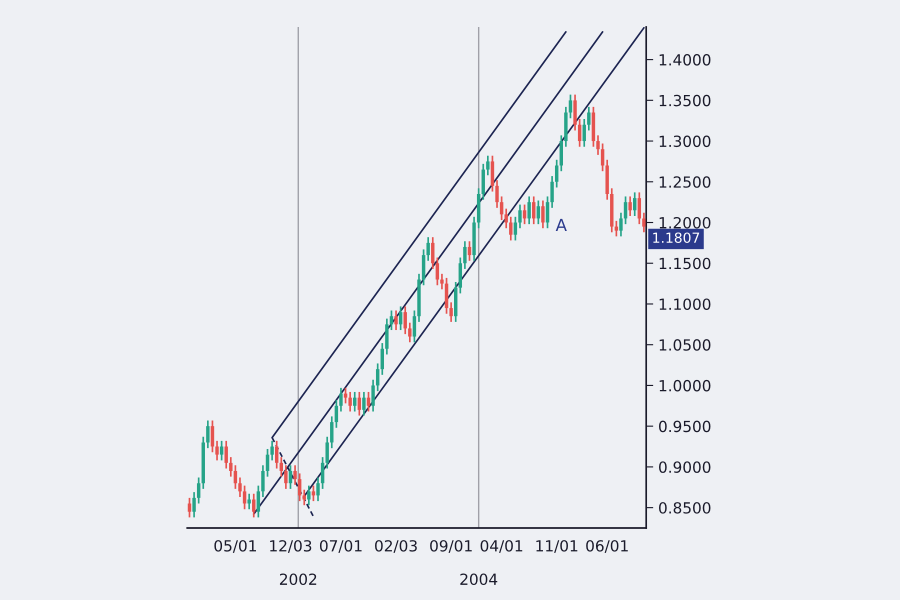 The width and height of the screenshot is (900, 600). Describe the element at coordinates (684, 426) in the screenshot. I see `y-tick-label: 0.9500` at that location.